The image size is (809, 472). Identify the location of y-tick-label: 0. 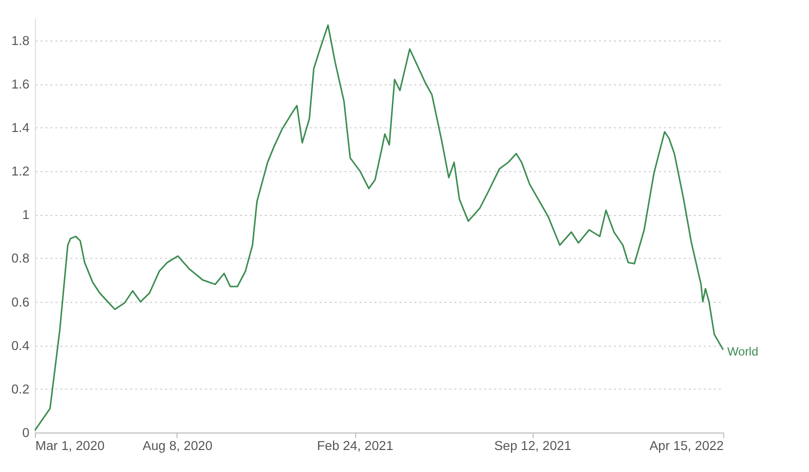
(26, 432).